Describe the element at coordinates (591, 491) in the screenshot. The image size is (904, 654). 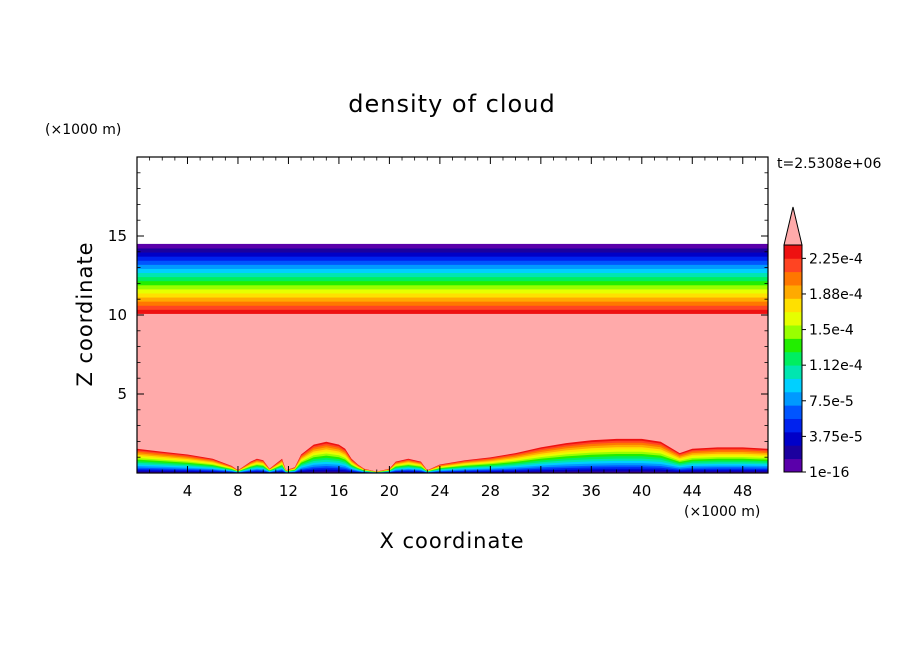
I see `x-tick-label: 36` at that location.